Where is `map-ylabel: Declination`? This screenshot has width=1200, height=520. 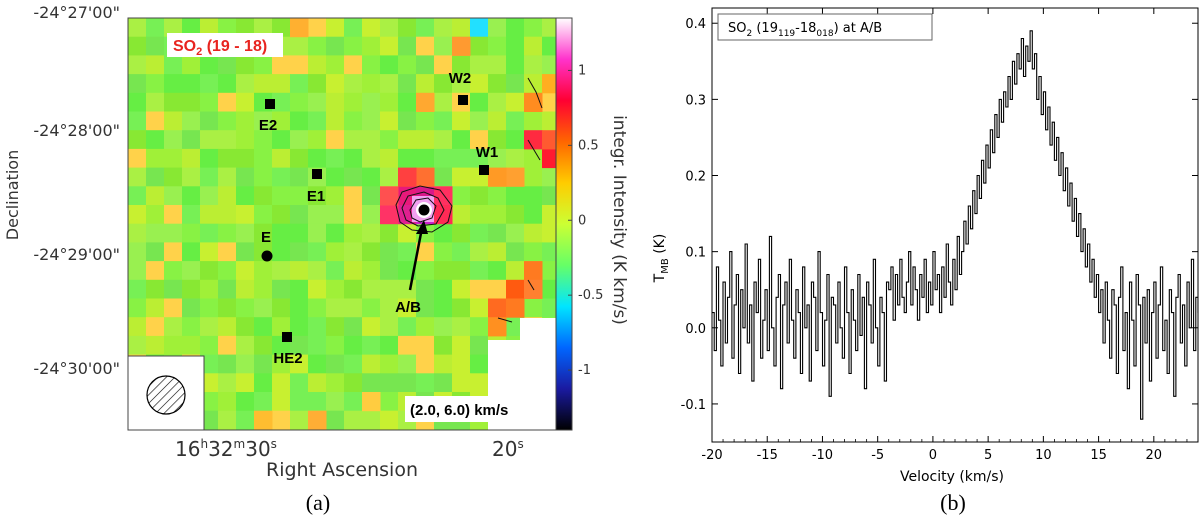
map-ylabel: Declination is located at coordinates (12, 195).